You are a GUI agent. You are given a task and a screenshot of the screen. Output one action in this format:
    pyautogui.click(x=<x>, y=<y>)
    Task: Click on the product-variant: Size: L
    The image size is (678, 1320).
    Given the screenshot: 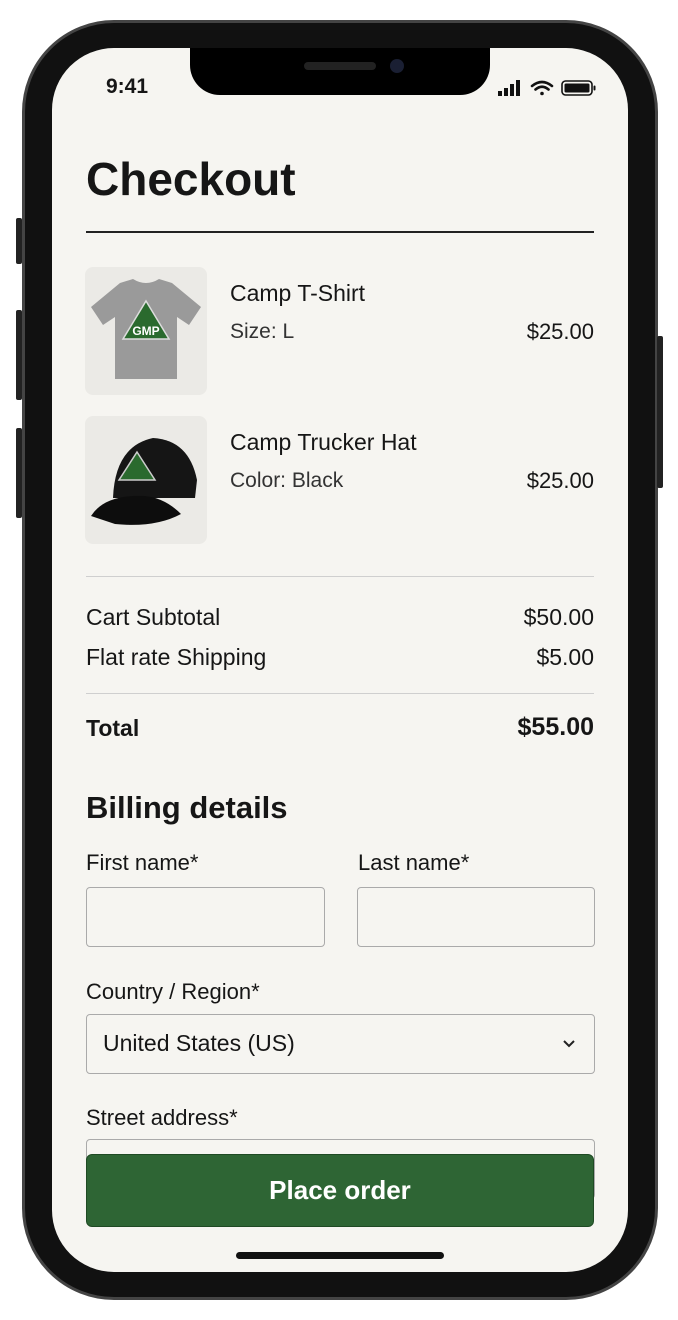 What is the action you would take?
    pyautogui.click(x=262, y=331)
    